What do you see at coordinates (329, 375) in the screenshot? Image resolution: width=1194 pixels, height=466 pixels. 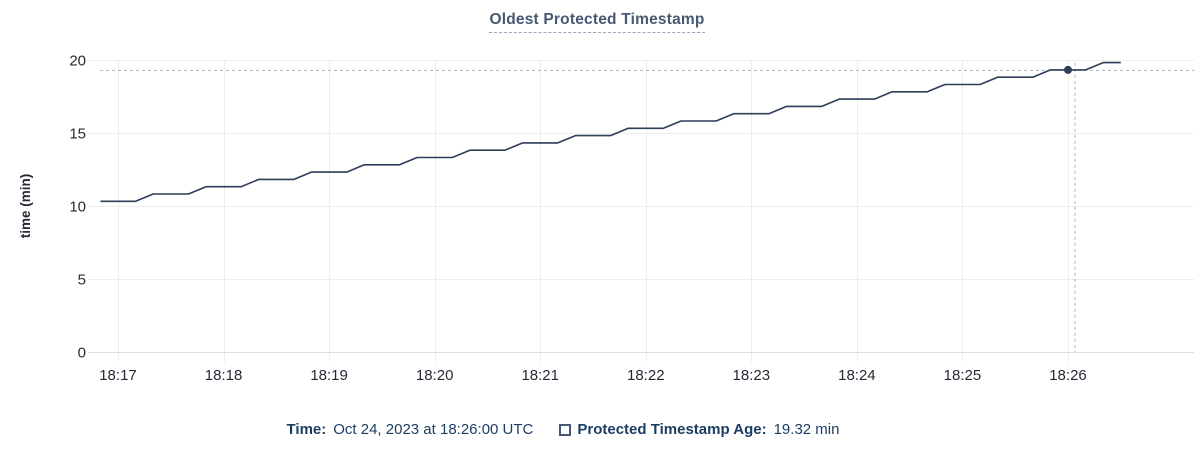 I see `svg-text: 18:19` at bounding box center [329, 375].